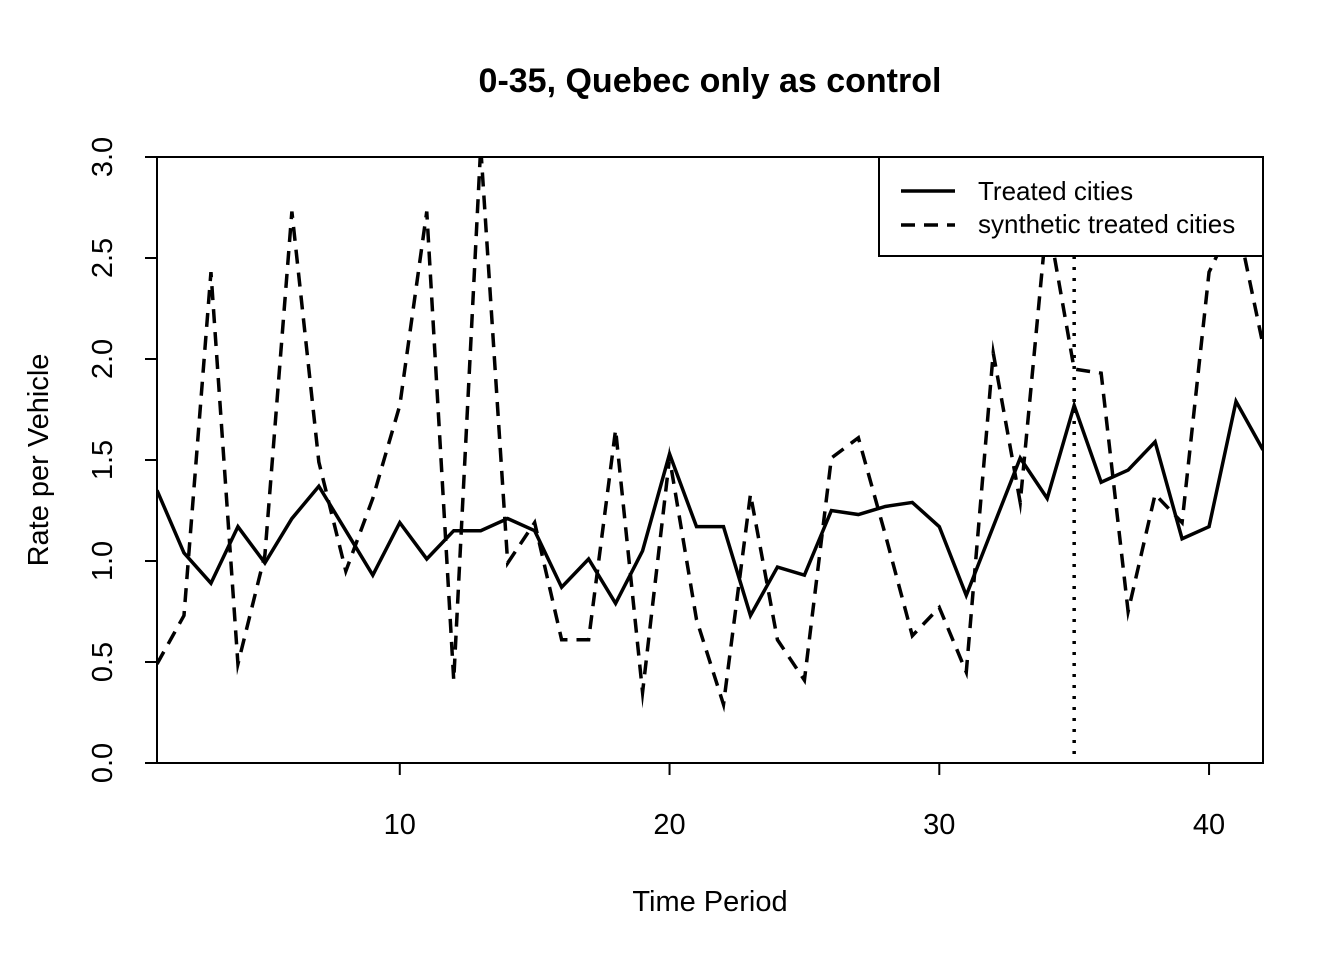 Image resolution: width=1344 pixels, height=960 pixels. Describe the element at coordinates (1209, 825) in the screenshot. I see `x-tick-label: 40` at that location.